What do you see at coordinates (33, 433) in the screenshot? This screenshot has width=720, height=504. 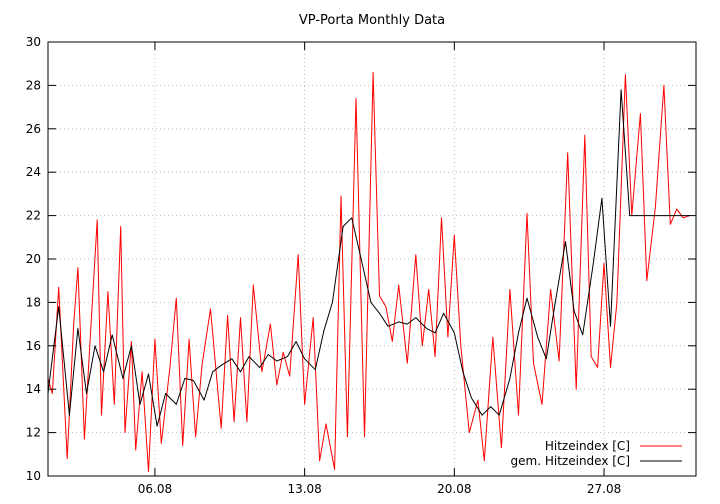 I see `y-tick-label: 12` at bounding box center [33, 433].